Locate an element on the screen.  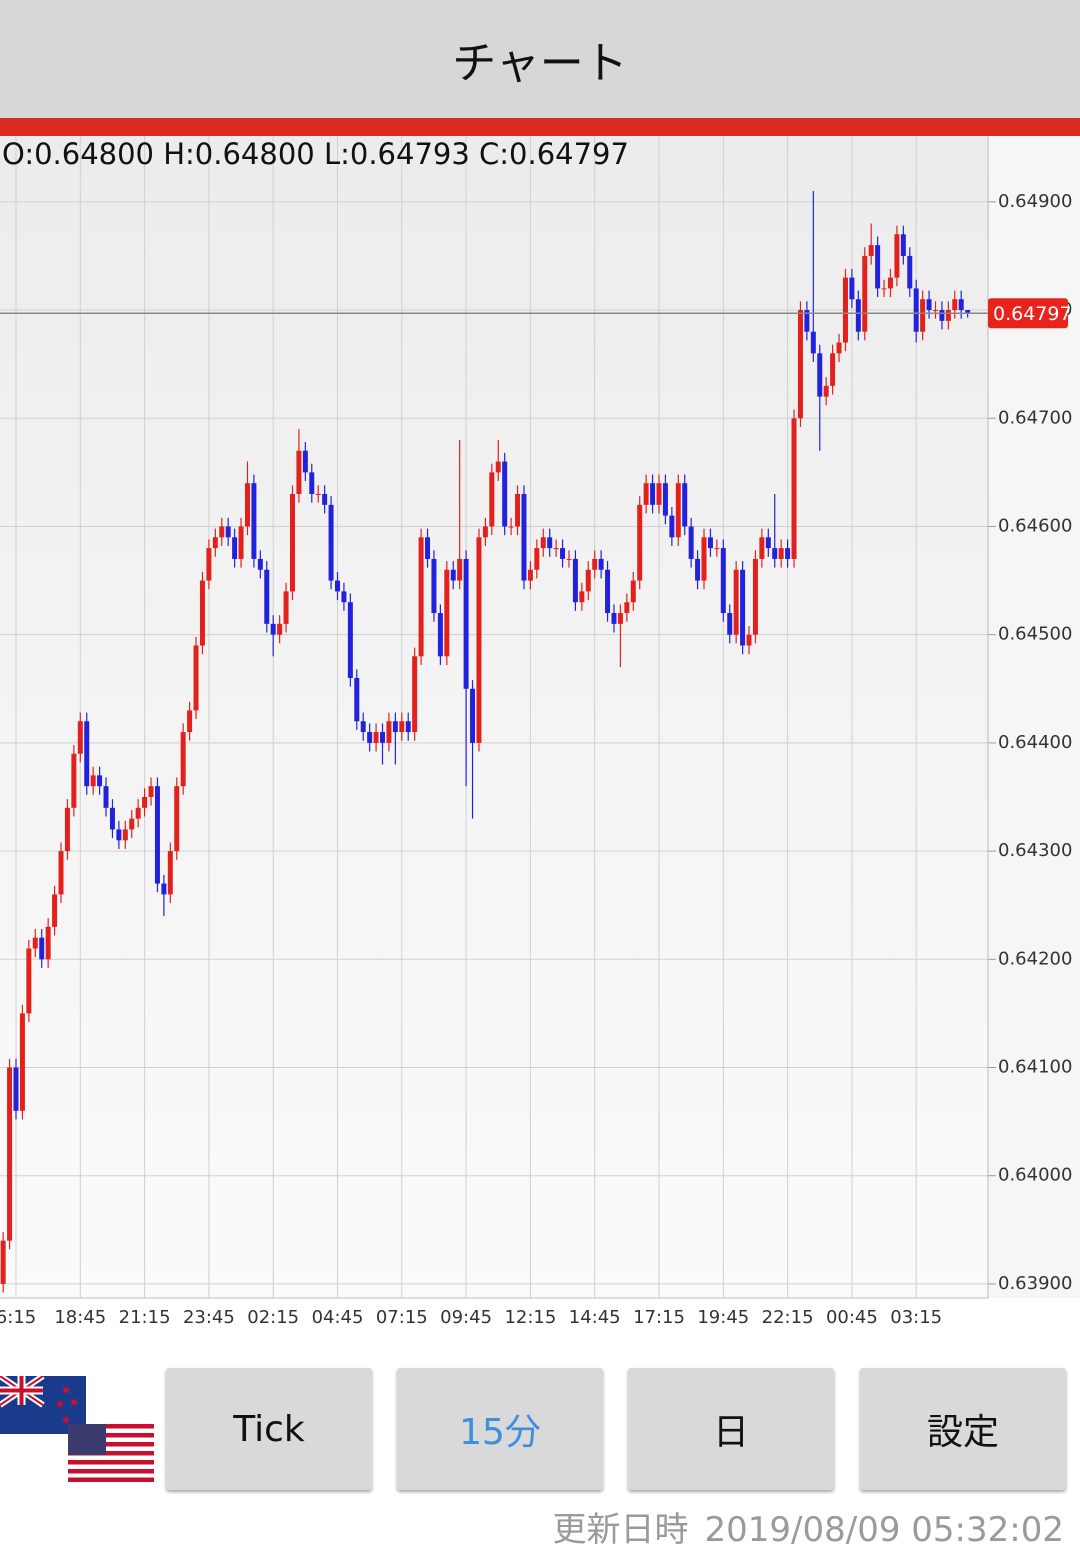
button-label: 15分 is located at coordinates (500, 1432).